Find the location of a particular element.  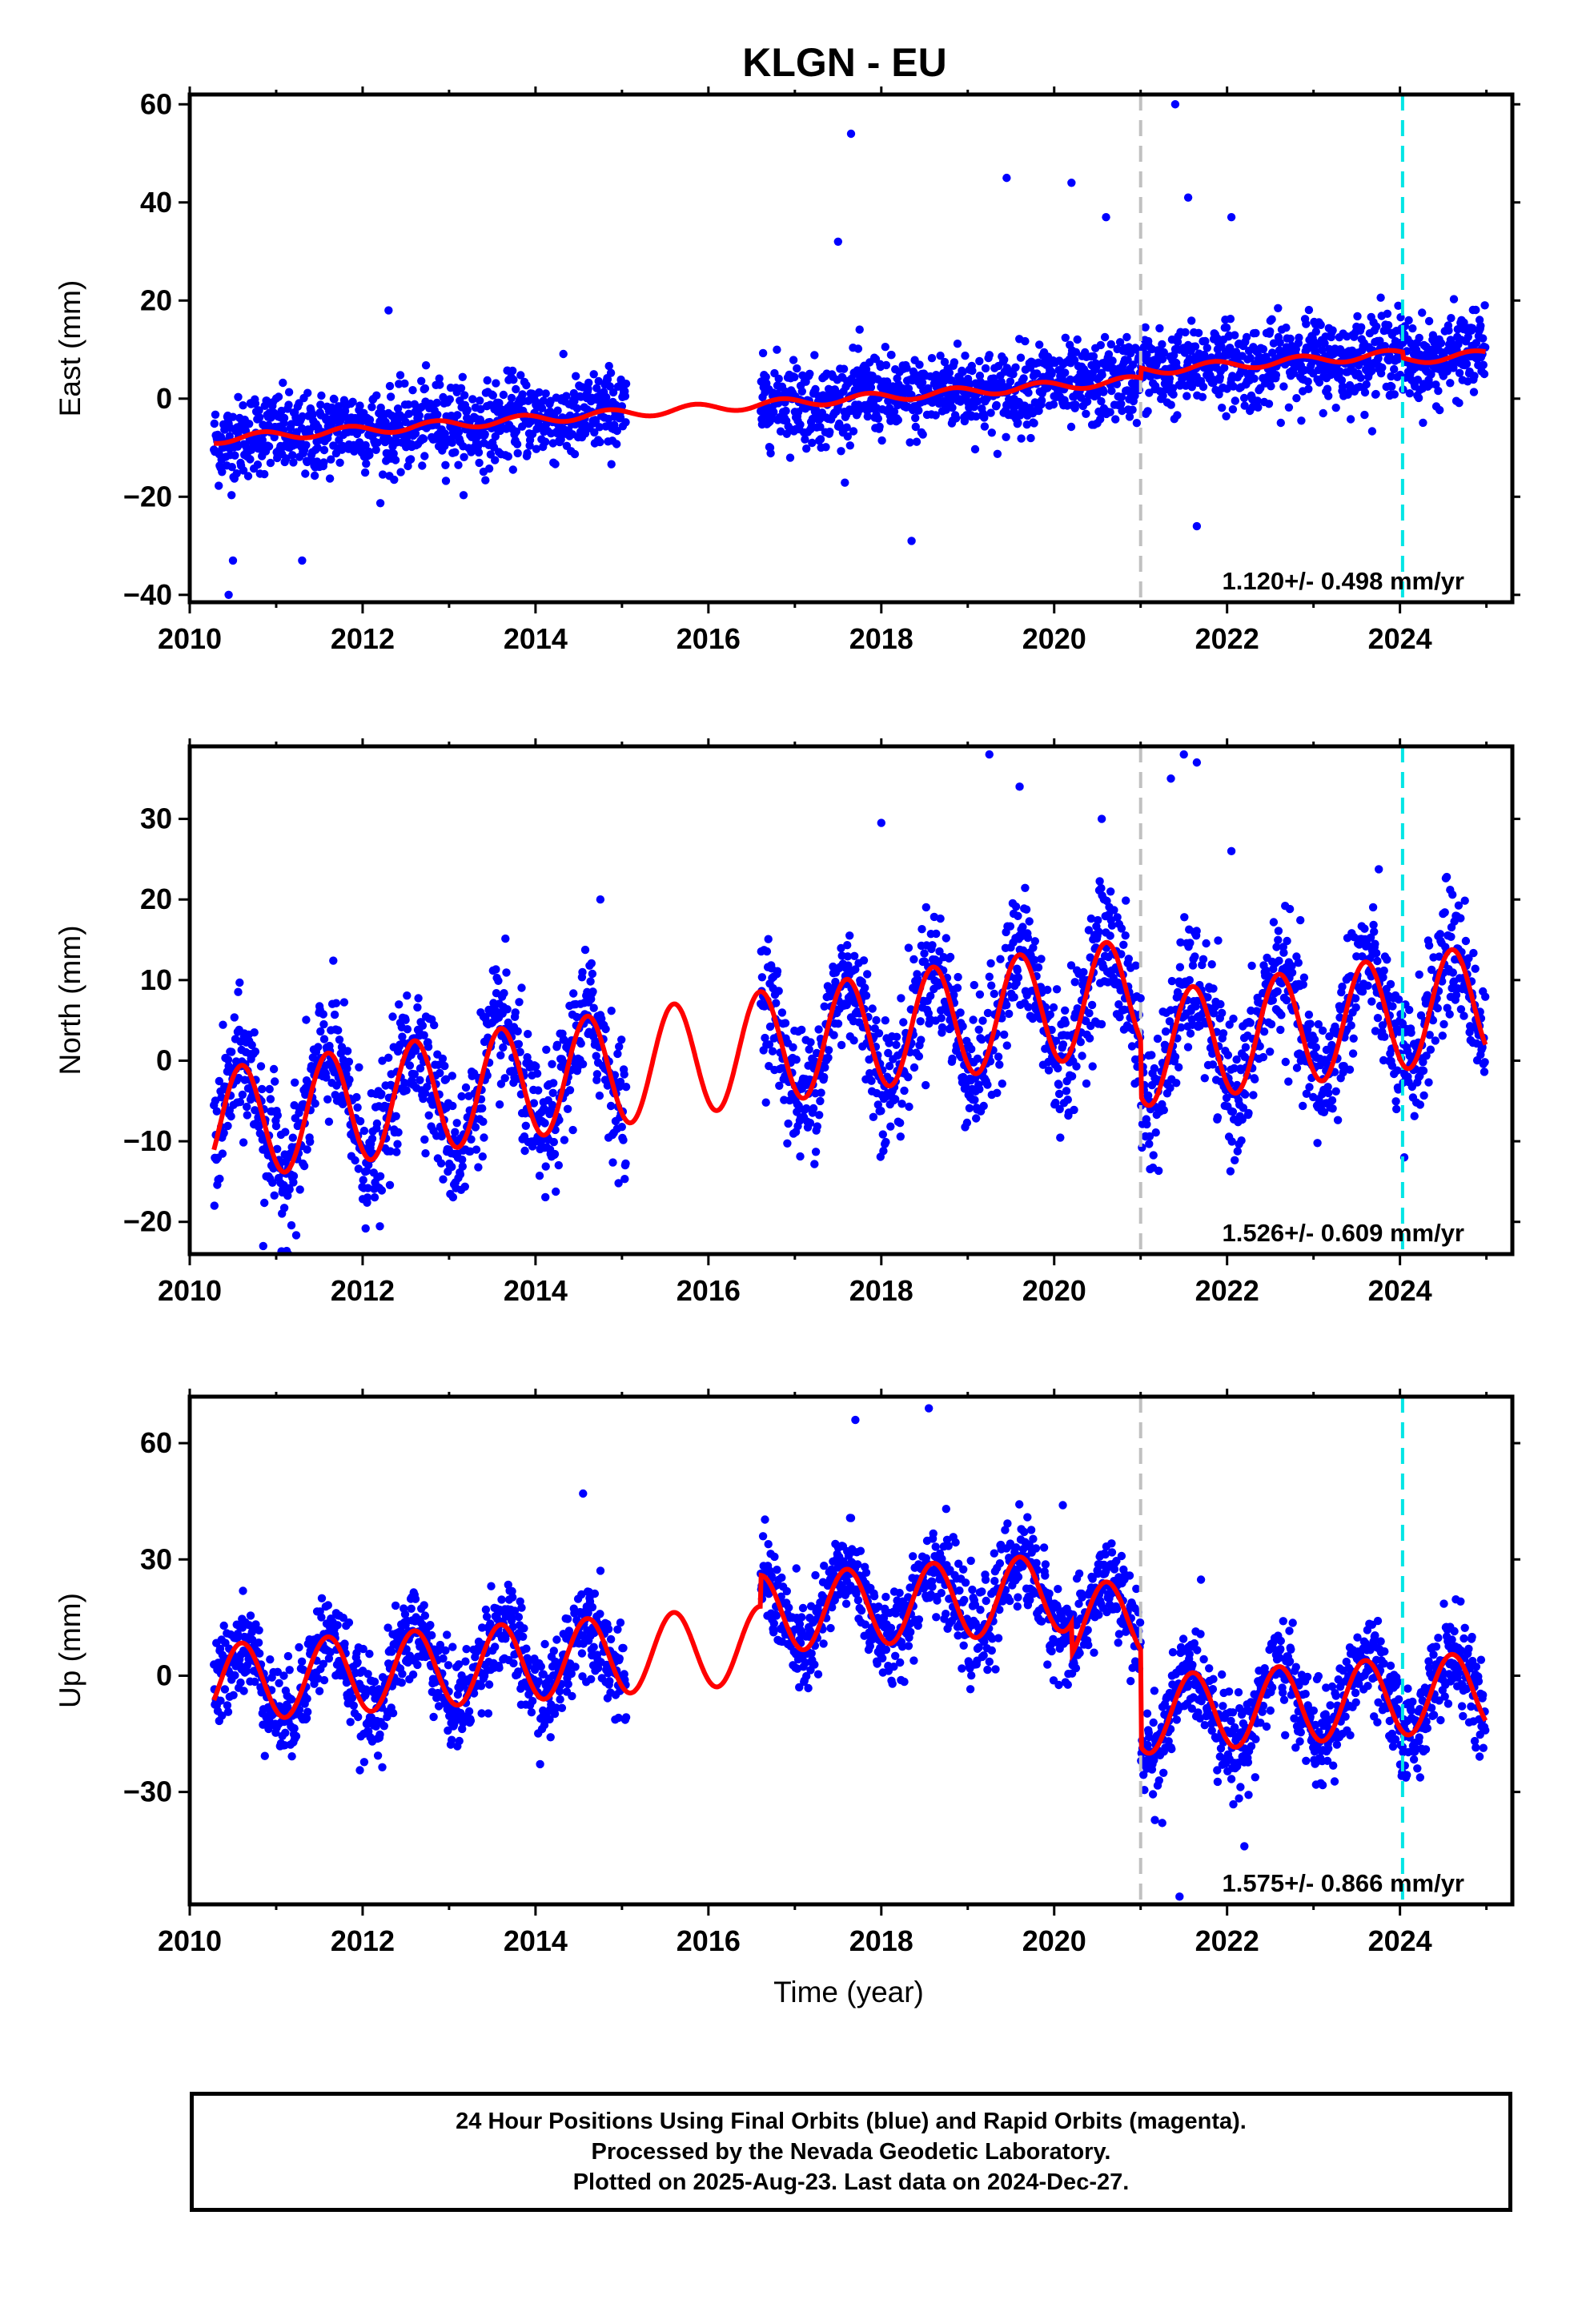

y-axis-label: North (mm) is located at coordinates (70, 1000).